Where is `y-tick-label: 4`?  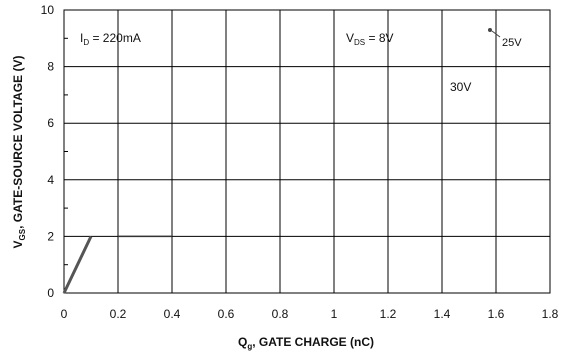
y-tick-label: 4 is located at coordinates (50, 180).